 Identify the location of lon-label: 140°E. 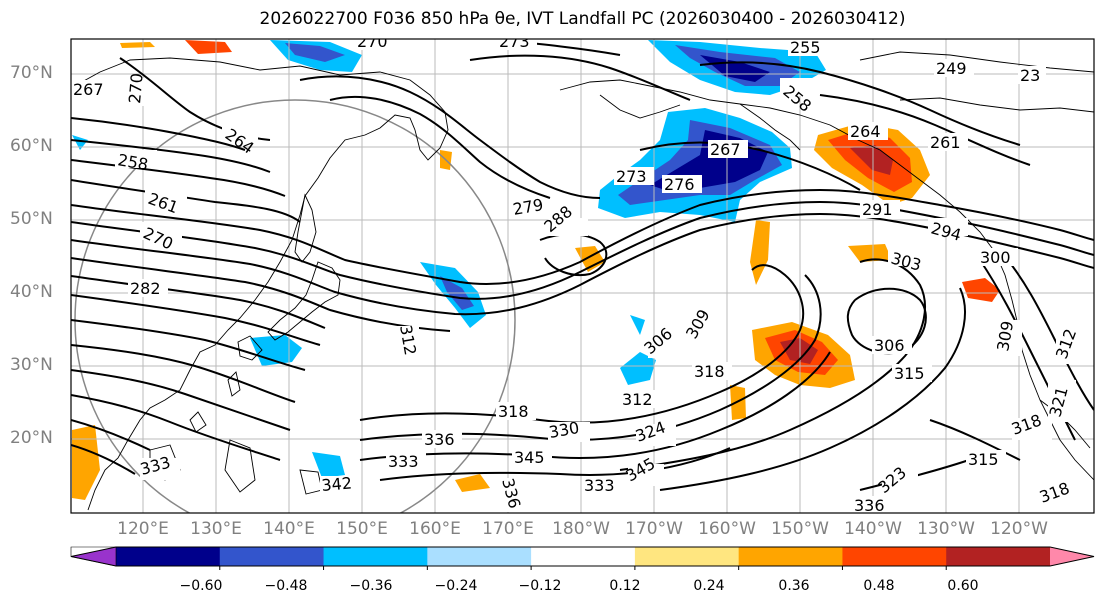
(289, 529).